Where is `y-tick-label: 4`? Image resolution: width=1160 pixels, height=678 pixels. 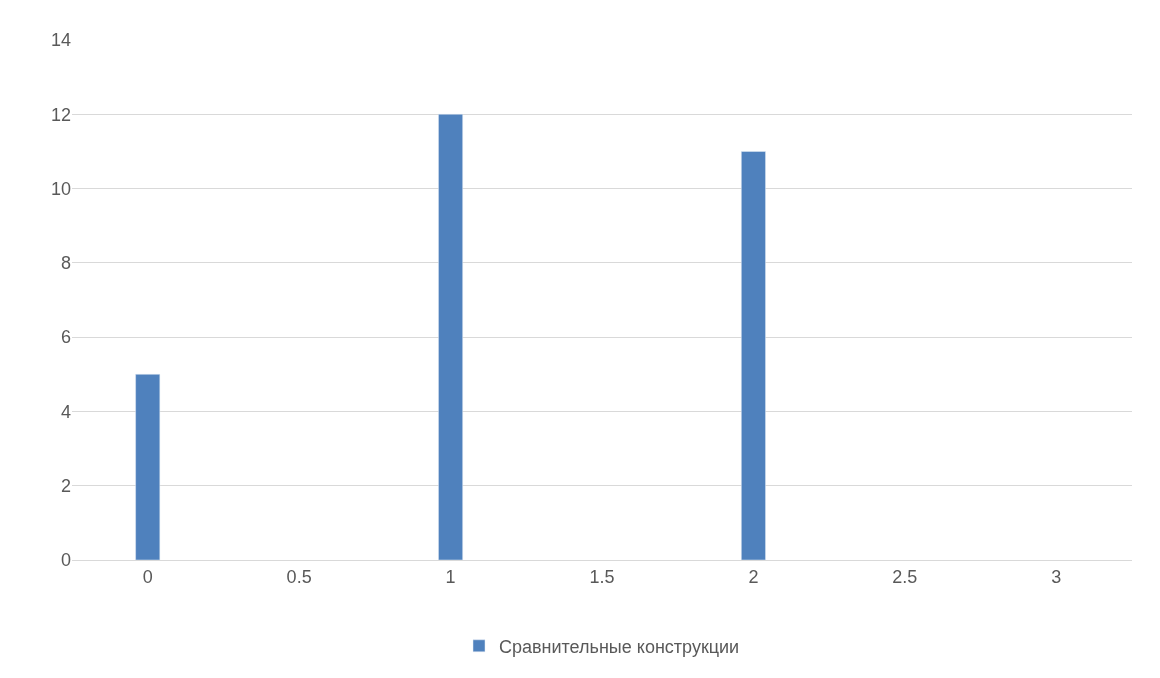 y-tick-label: 4 is located at coordinates (65, 411).